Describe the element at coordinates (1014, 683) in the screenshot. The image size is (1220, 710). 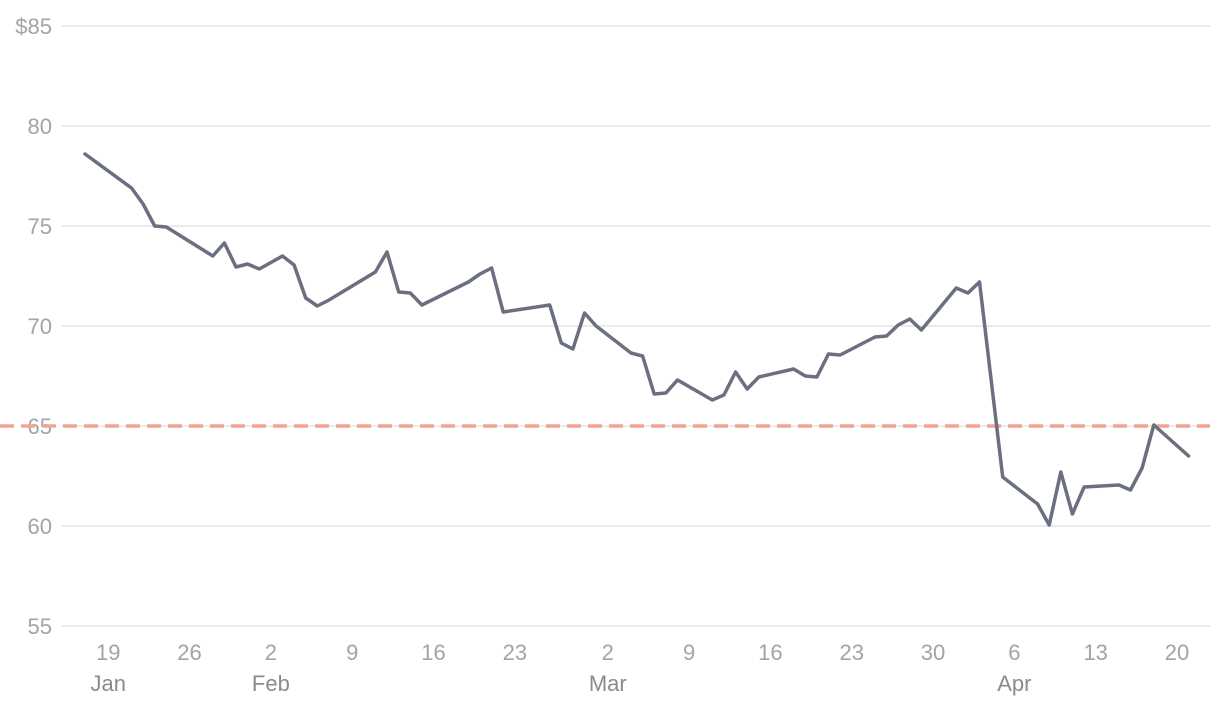
I see `x-month-label: Apr` at that location.